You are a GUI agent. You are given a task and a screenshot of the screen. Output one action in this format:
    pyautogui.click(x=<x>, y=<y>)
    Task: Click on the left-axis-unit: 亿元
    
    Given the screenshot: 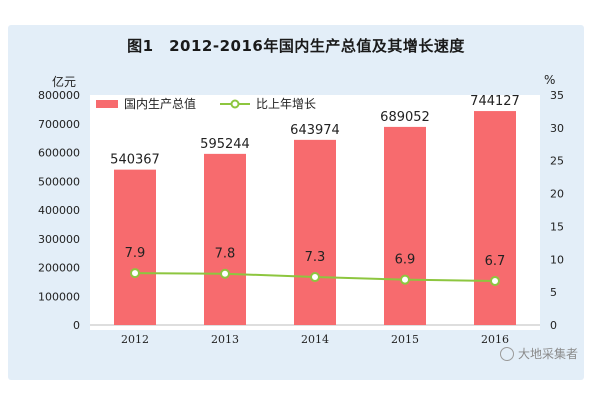 What is the action you would take?
    pyautogui.click(x=64, y=82)
    